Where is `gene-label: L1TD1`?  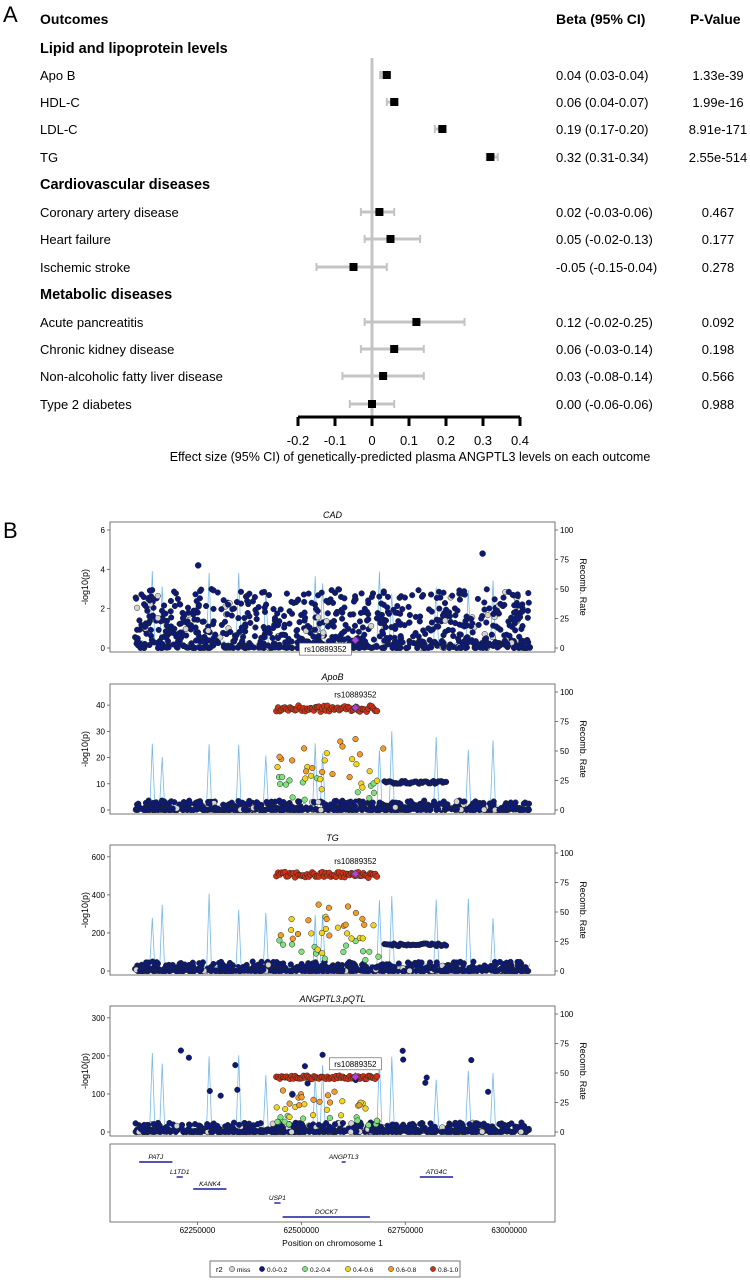 gene-label: L1TD1 is located at coordinates (180, 1172).